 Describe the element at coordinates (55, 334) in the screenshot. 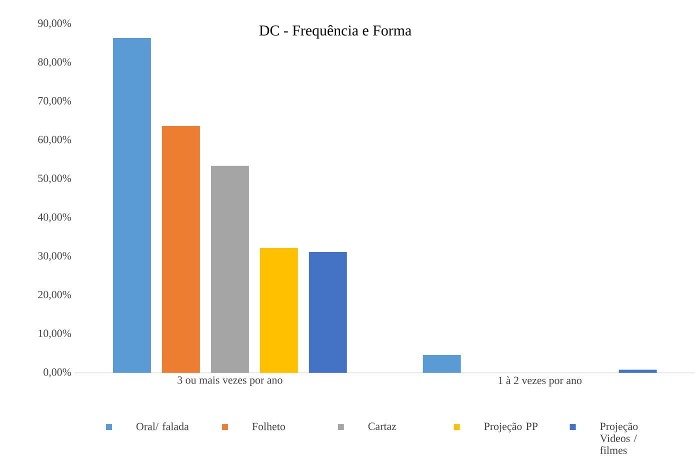

I see `y-tick-label: 10,00%` at that location.